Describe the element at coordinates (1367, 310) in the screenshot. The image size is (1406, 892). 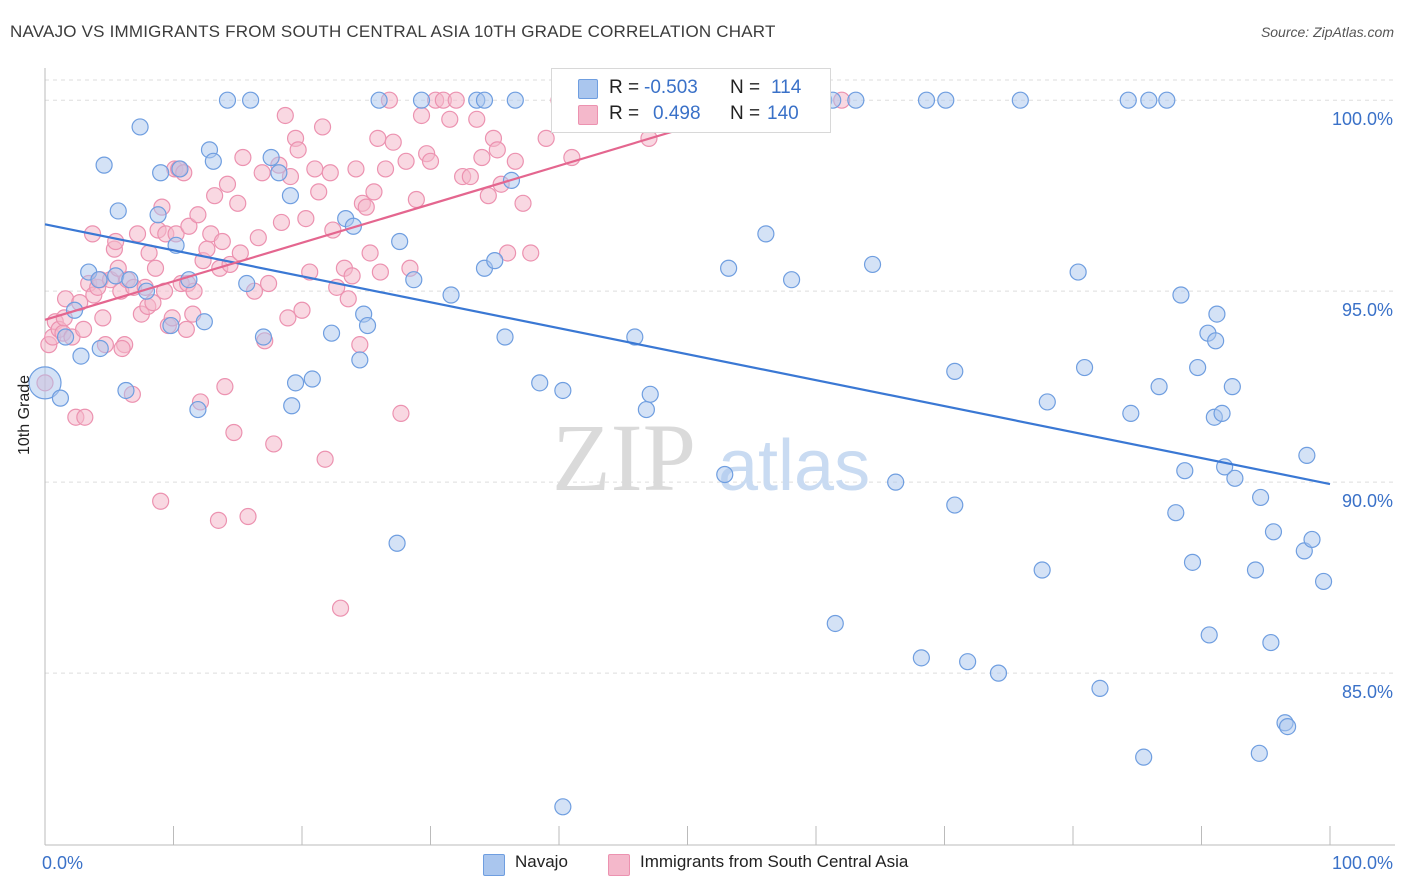
I see `y-tick-label: 95.0%` at that location.